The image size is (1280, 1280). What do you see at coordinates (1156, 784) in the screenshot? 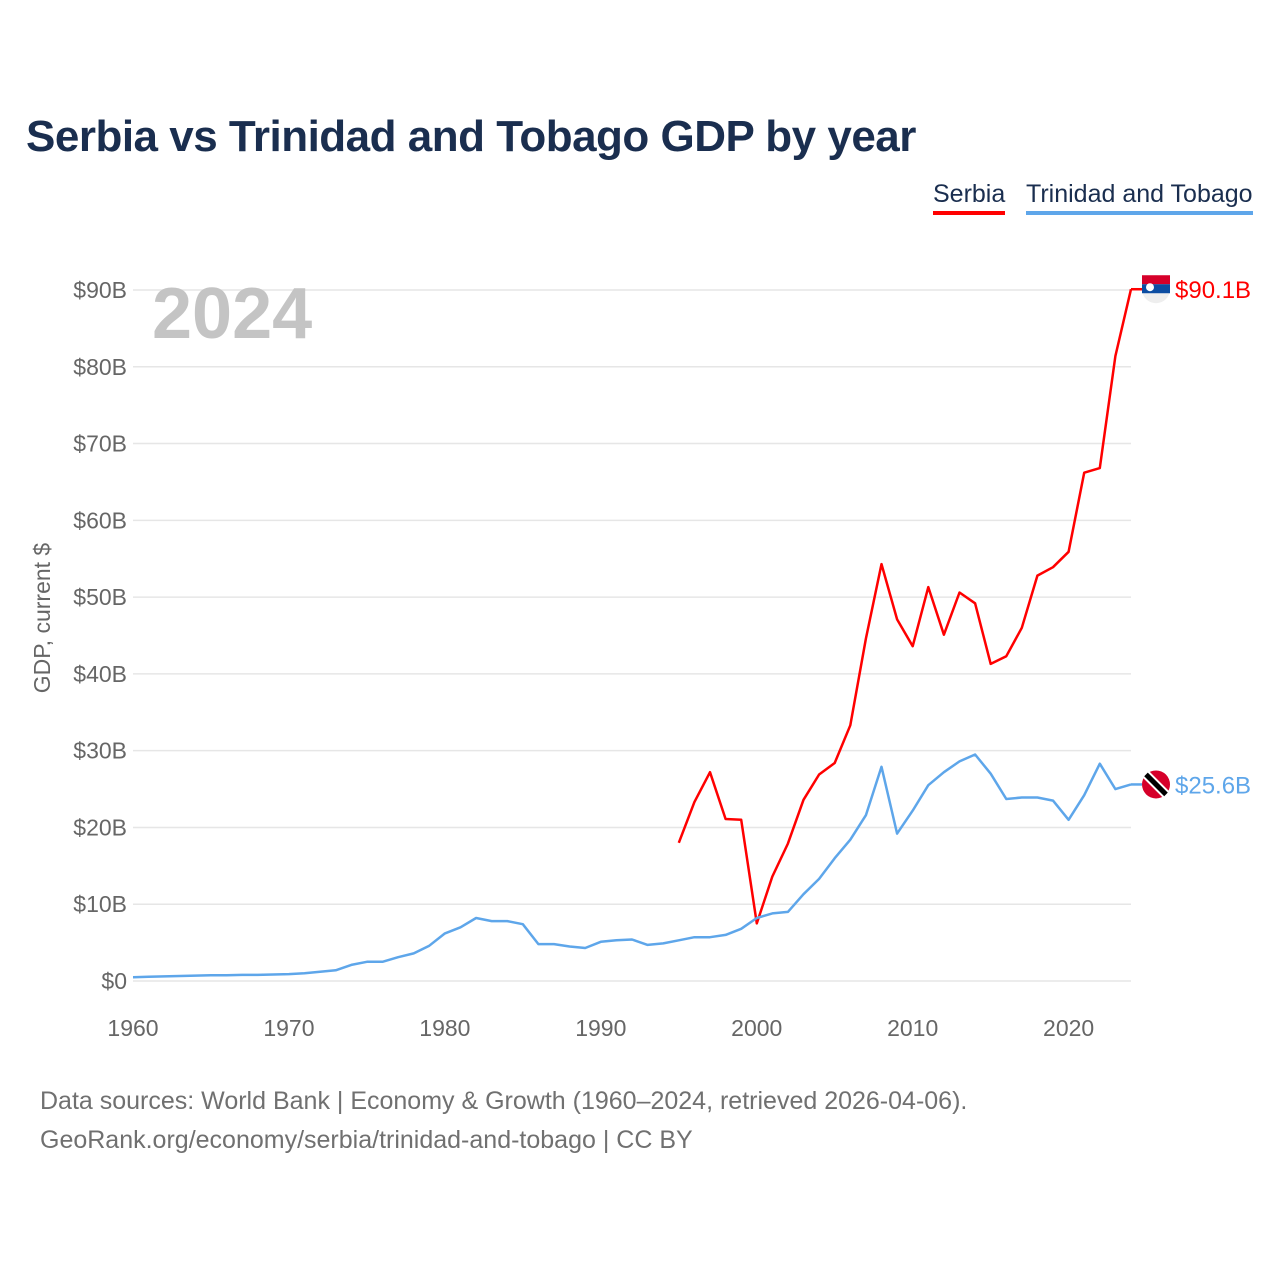
I see `flag-band-black` at bounding box center [1156, 784].